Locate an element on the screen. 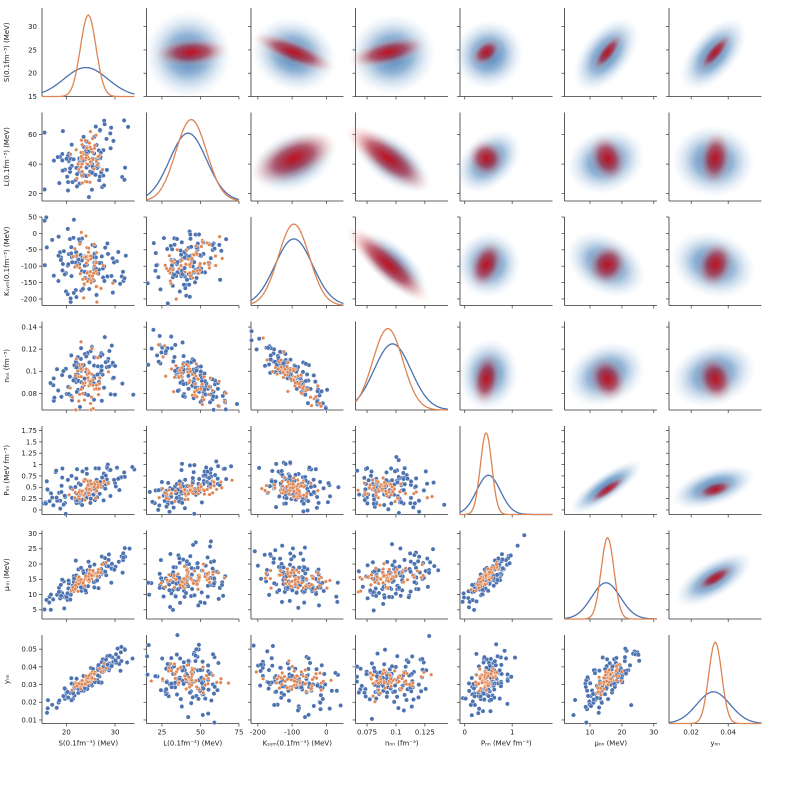 The image size is (789, 789). panel-mucc-vs-S is located at coordinates (87, 576).